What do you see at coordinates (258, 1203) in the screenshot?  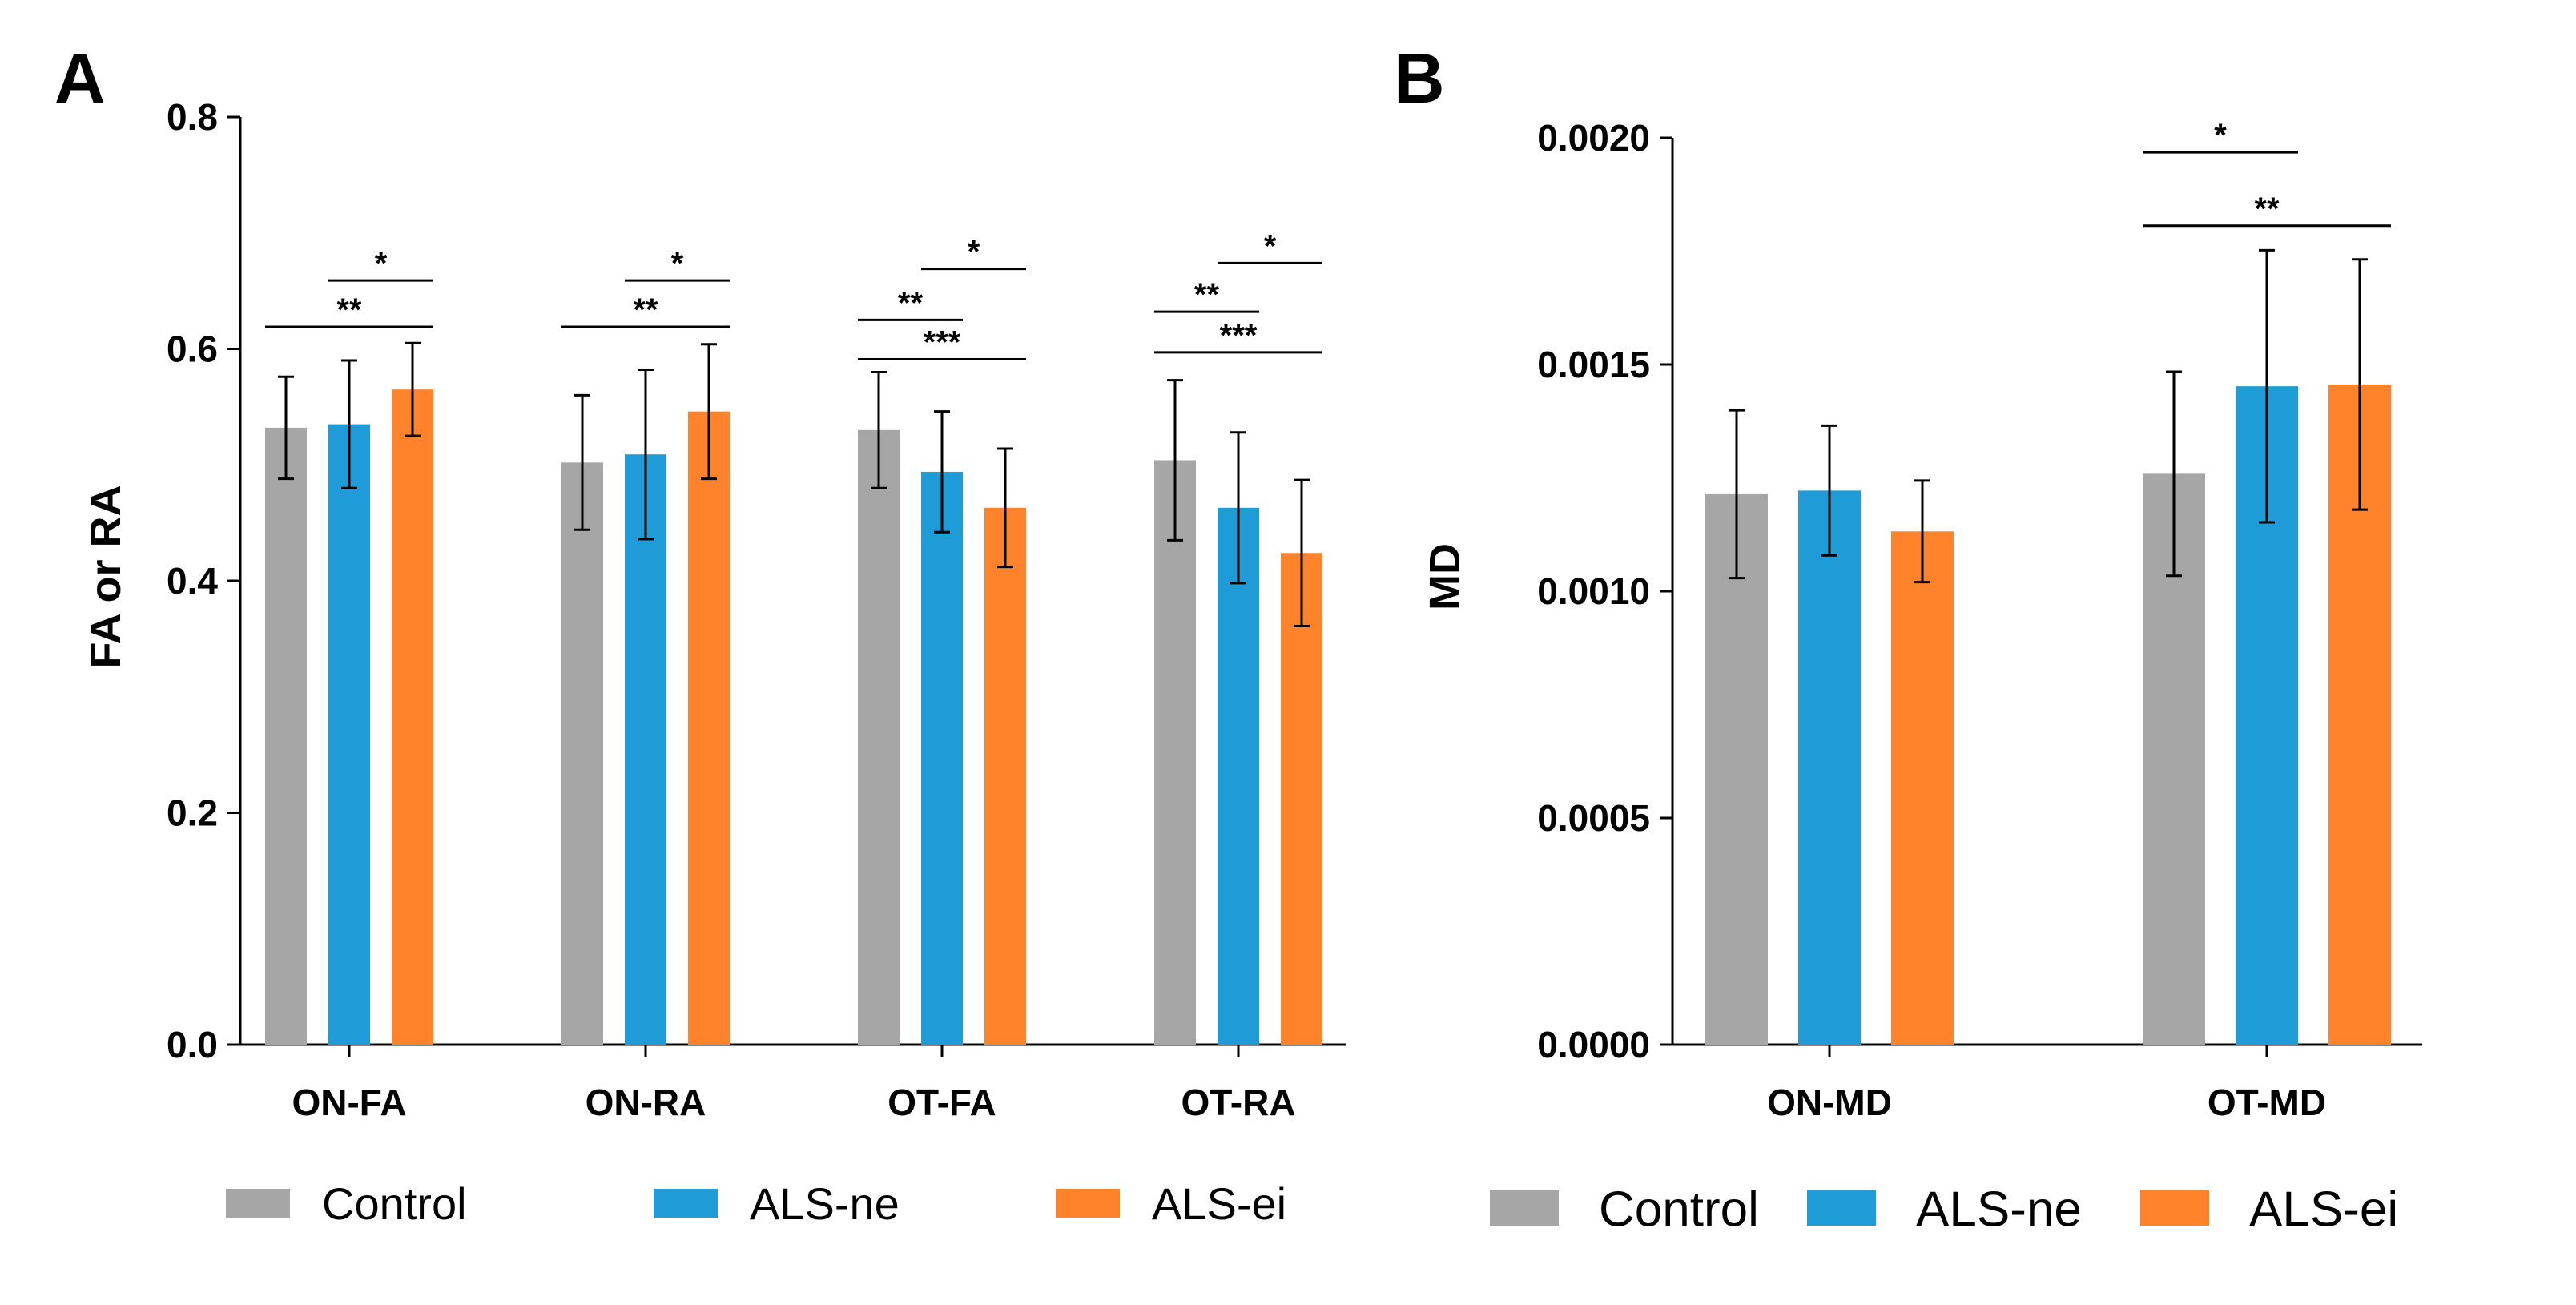 I see `panel-a-legend-swatch-control` at bounding box center [258, 1203].